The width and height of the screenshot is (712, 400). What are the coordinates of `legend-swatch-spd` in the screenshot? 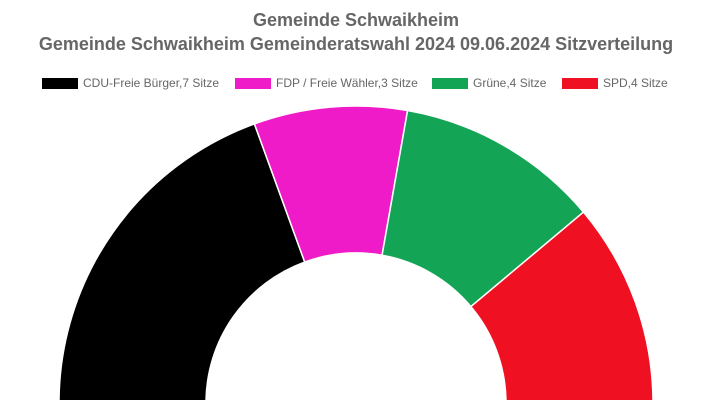 It's located at (580, 83).